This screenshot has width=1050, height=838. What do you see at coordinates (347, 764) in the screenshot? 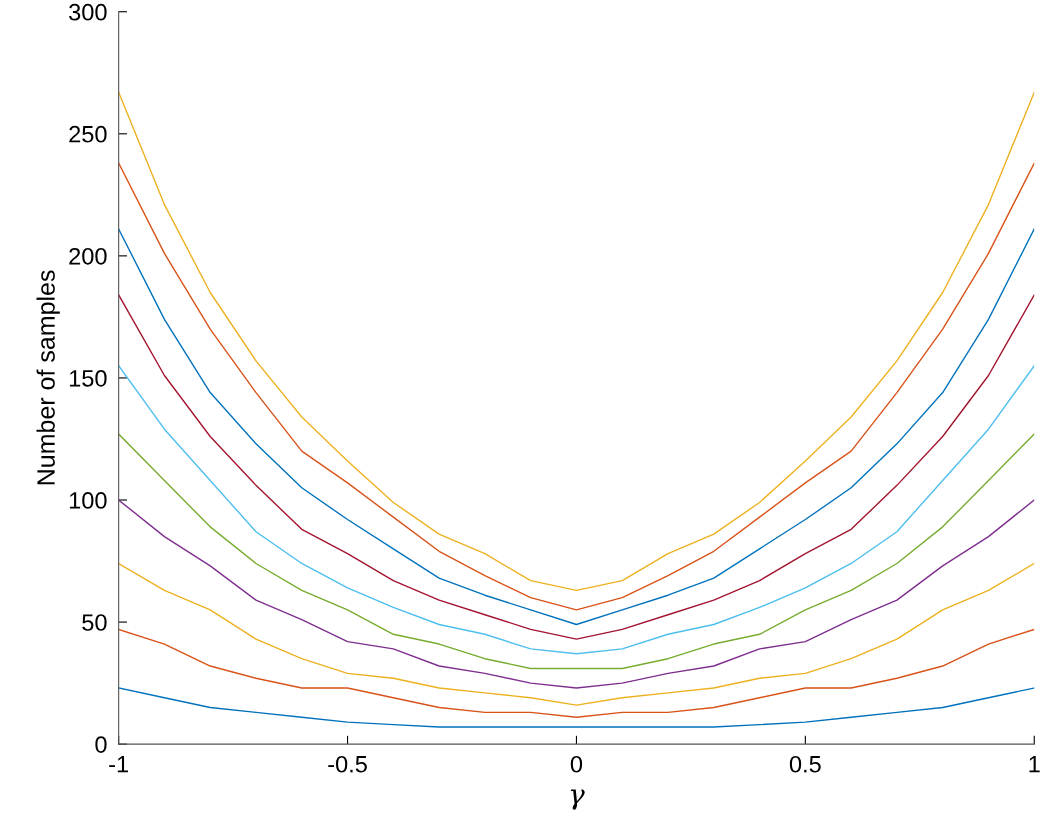
I see `x-tick-label: -0.5` at bounding box center [347, 764].